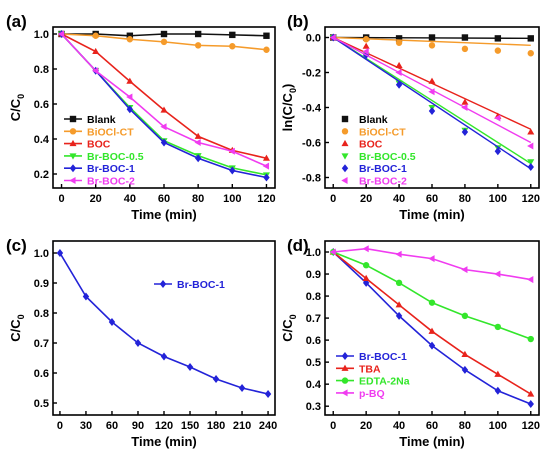 The image size is (550, 460). What do you see at coordinates (41, 70) in the screenshot?
I see `y-tick-label: 0.8` at bounding box center [41, 70].